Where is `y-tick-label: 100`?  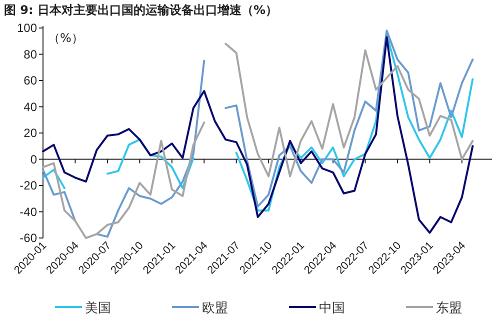
y-tick-label: 100 is located at coordinates (27, 28).